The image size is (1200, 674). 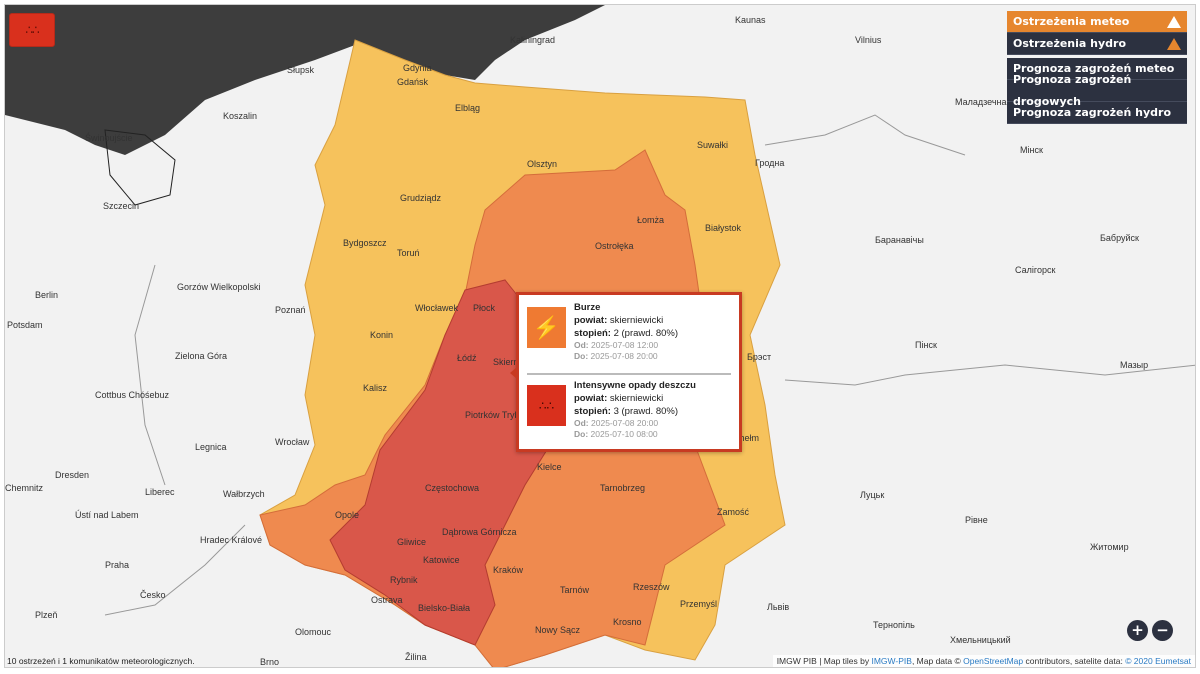 I want to click on menu-label: Prognoza zagrożeń hydro, so click(x=1092, y=112).